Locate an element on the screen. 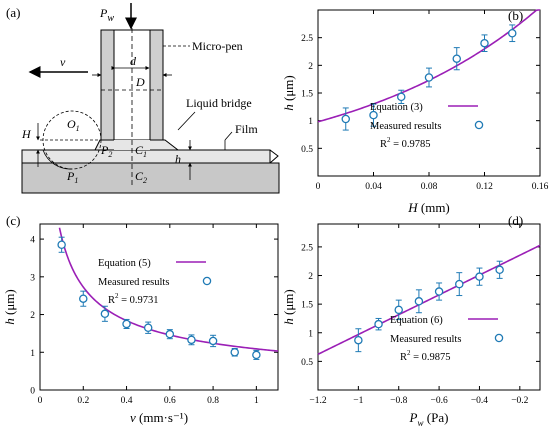 The image size is (550, 427). x-tick-label: −0.2 is located at coordinates (519, 401).